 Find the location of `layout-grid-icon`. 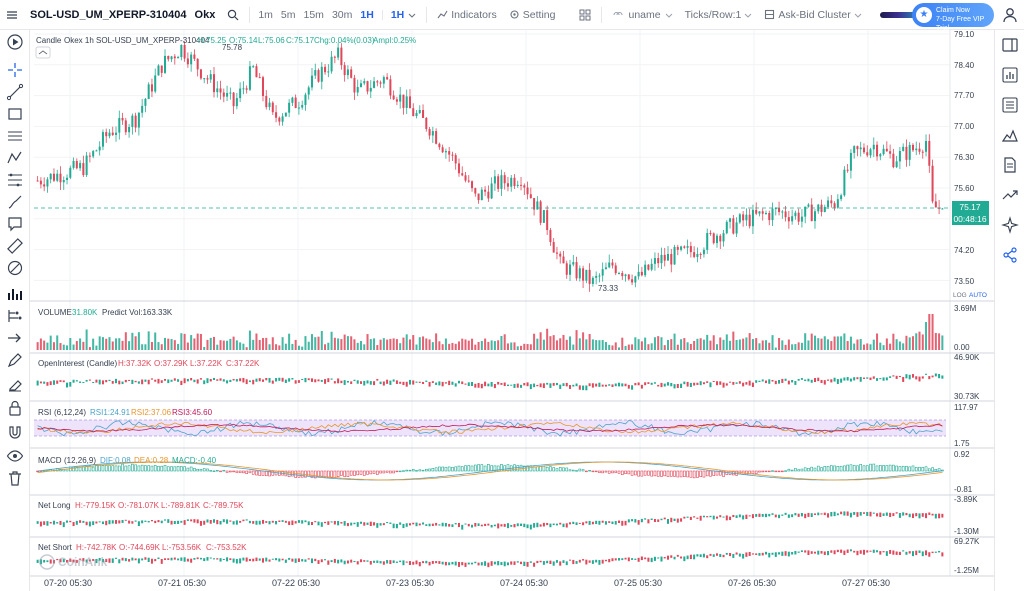

layout-grid-icon is located at coordinates (585, 15).